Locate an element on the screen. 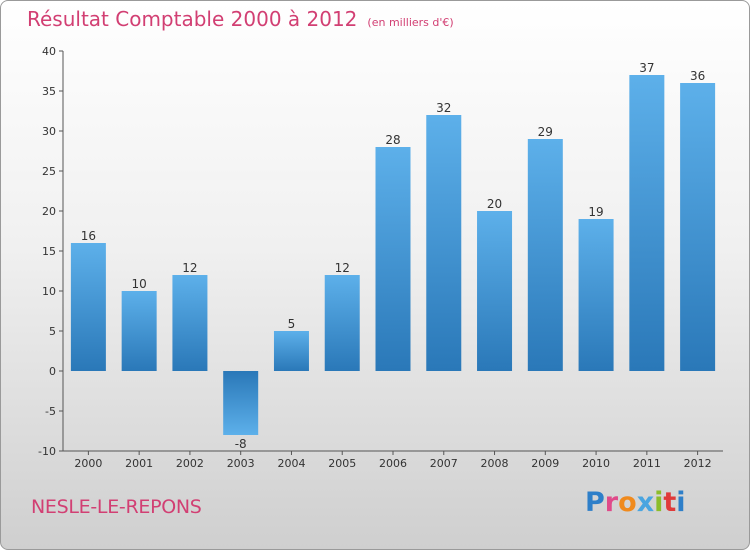  chart-title-text: Résultat Comptable 2000 à 2012 is located at coordinates (192, 19).